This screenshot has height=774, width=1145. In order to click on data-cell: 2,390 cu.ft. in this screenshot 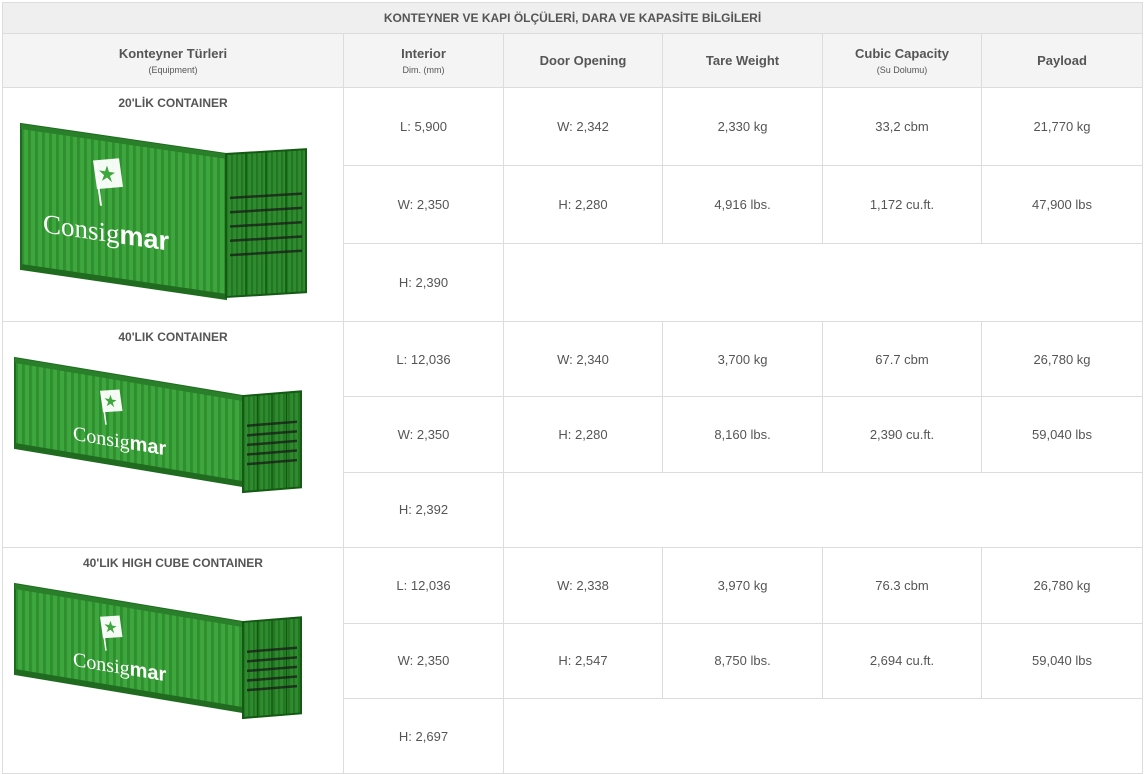, I will do `click(902, 434)`.